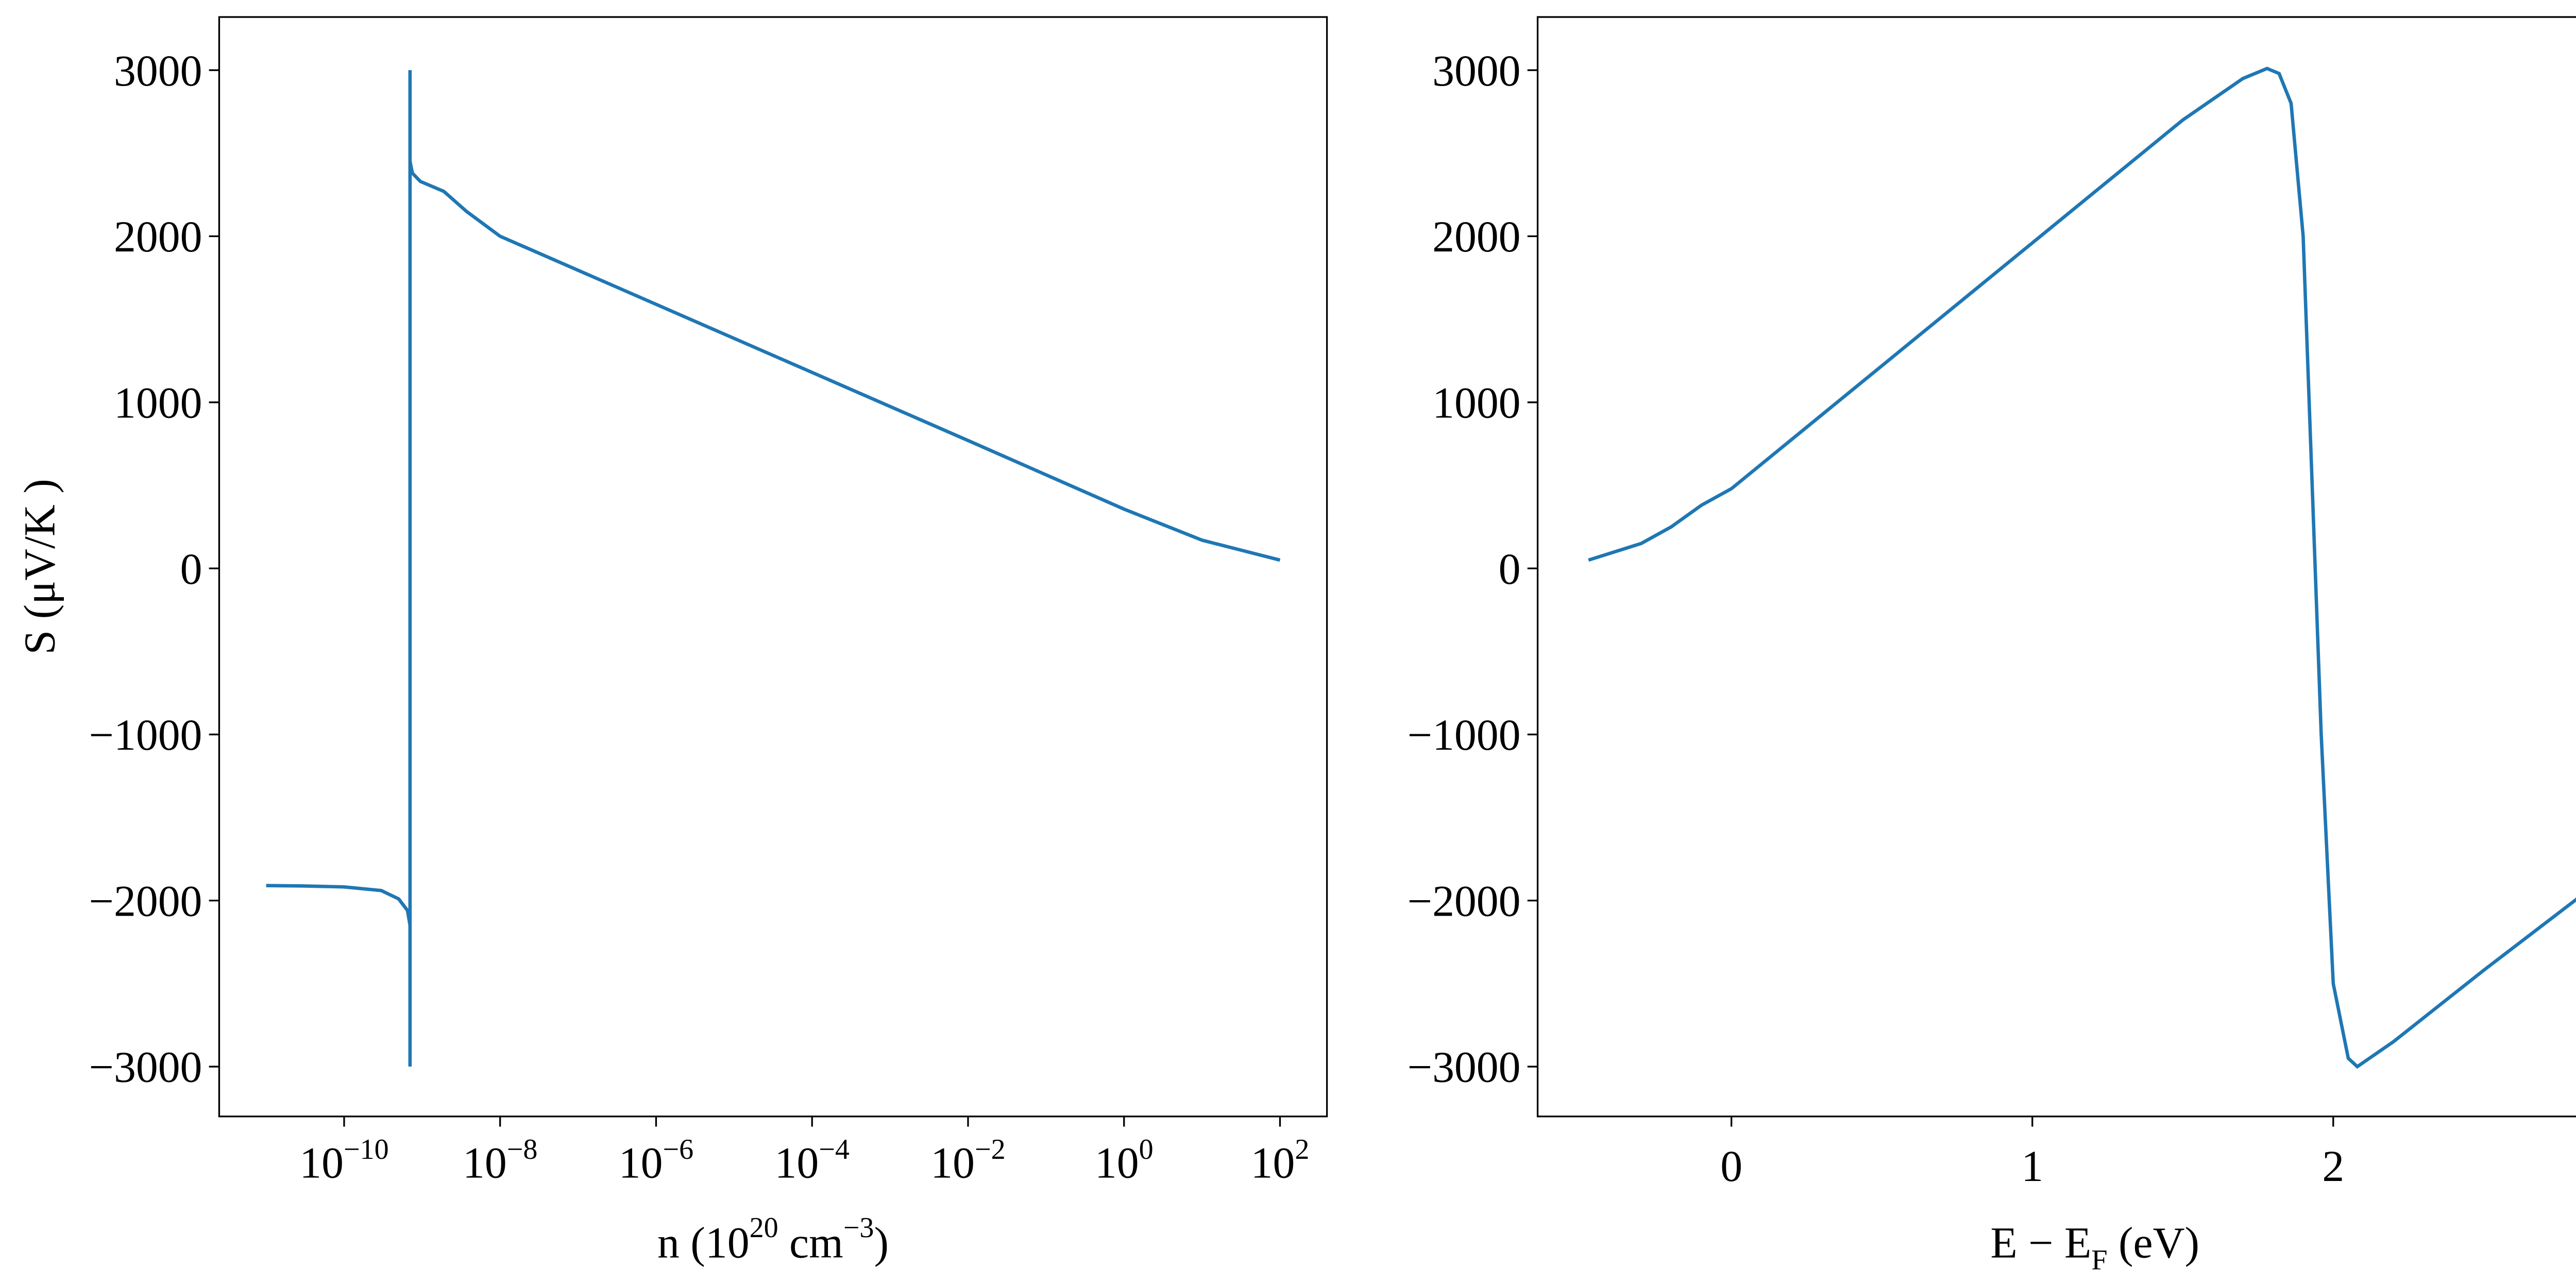 The width and height of the screenshot is (2576, 1283). I want to click on x-tick-label: 10⁻⁶, so click(656, 1160).